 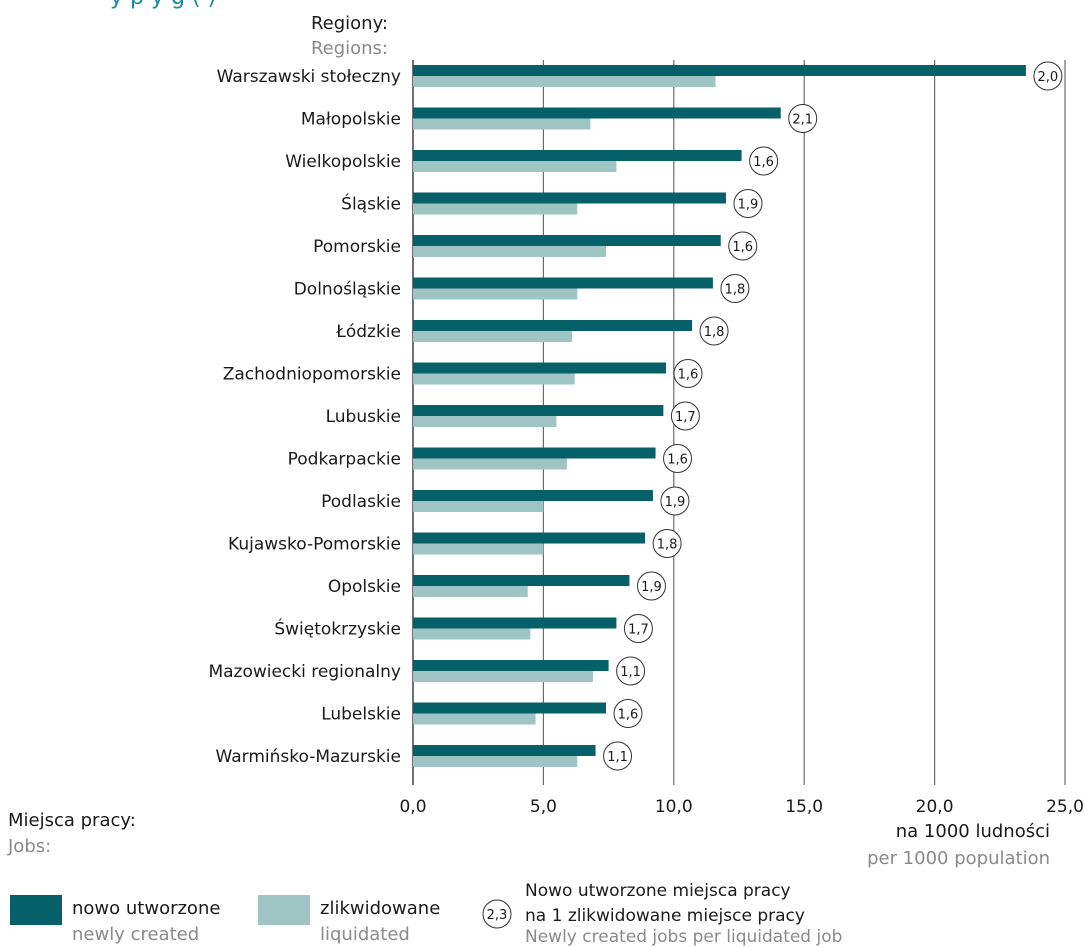 What do you see at coordinates (363, 417) in the screenshot?
I see `category-label: Lubuskie` at bounding box center [363, 417].